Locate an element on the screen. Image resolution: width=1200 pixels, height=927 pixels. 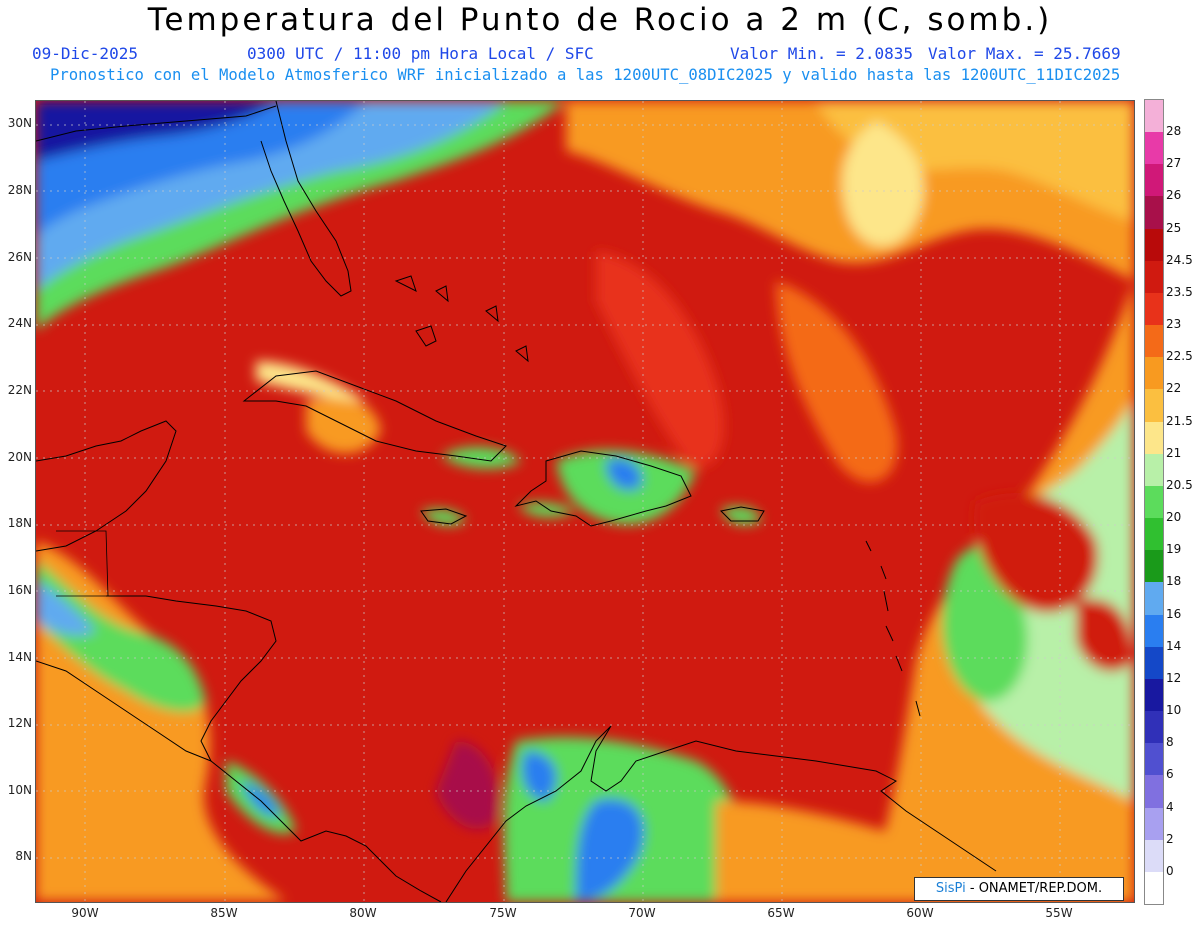
colorbar-label: 8 is located at coordinates (1170, 742).